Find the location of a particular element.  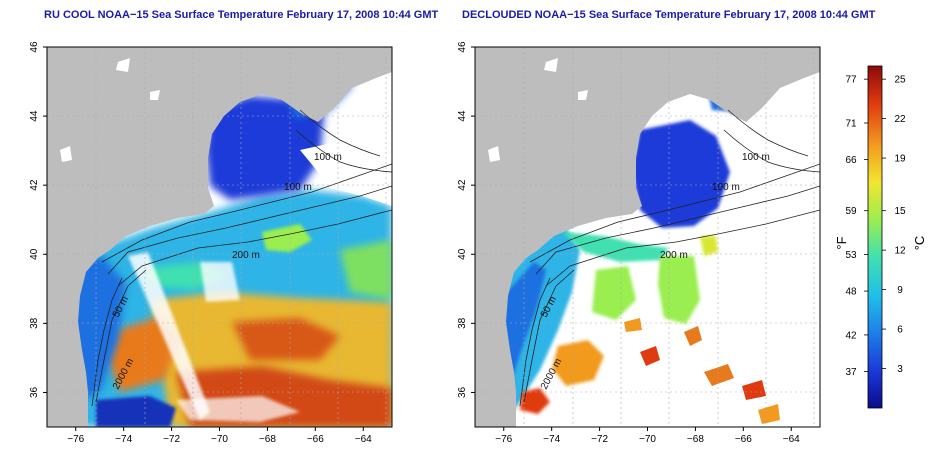

colorbar-tick-label-f: 42 is located at coordinates (851, 335).